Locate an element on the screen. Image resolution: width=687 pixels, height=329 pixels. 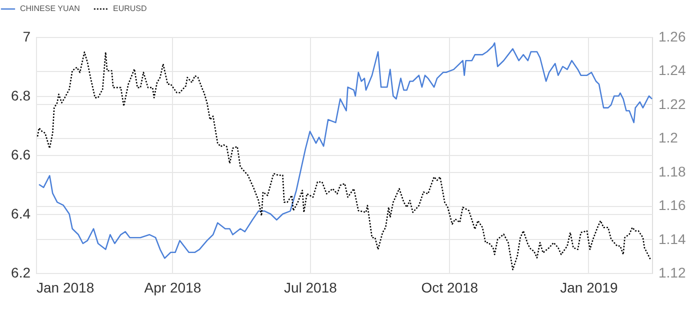
legend-label: CHINESE YUAN is located at coordinates (50, 8).